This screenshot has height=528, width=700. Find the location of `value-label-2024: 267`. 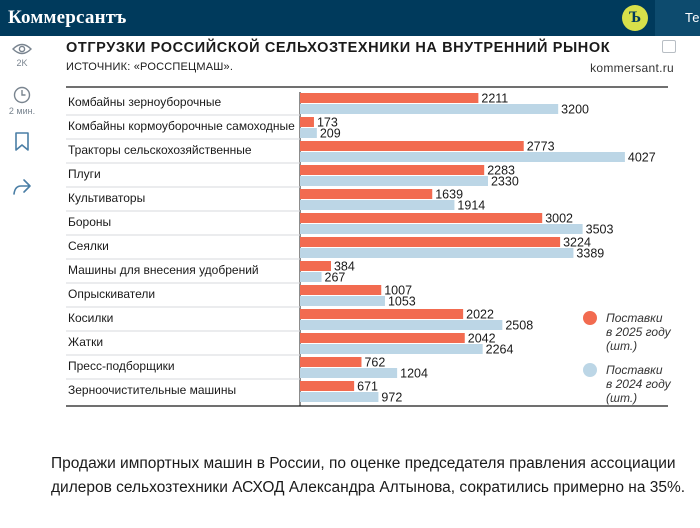

value-label-2024: 267 is located at coordinates (335, 278).